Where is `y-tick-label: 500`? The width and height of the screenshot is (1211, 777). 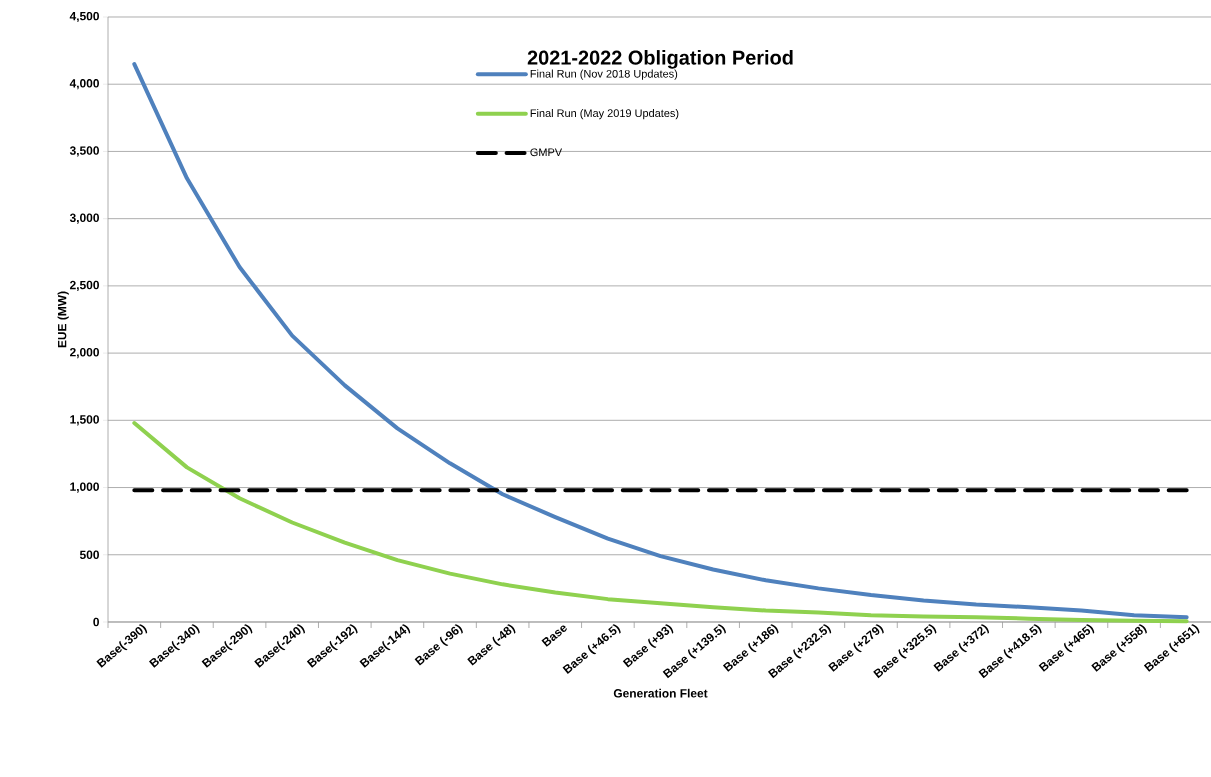 y-tick-label: 500 is located at coordinates (89, 554).